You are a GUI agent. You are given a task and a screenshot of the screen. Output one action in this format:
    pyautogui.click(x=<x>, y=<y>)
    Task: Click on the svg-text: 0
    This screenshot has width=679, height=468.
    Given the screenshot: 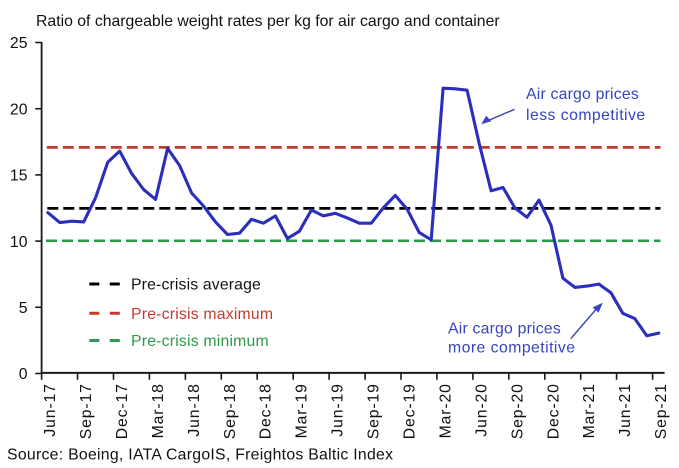 What is the action you would take?
    pyautogui.click(x=23, y=374)
    